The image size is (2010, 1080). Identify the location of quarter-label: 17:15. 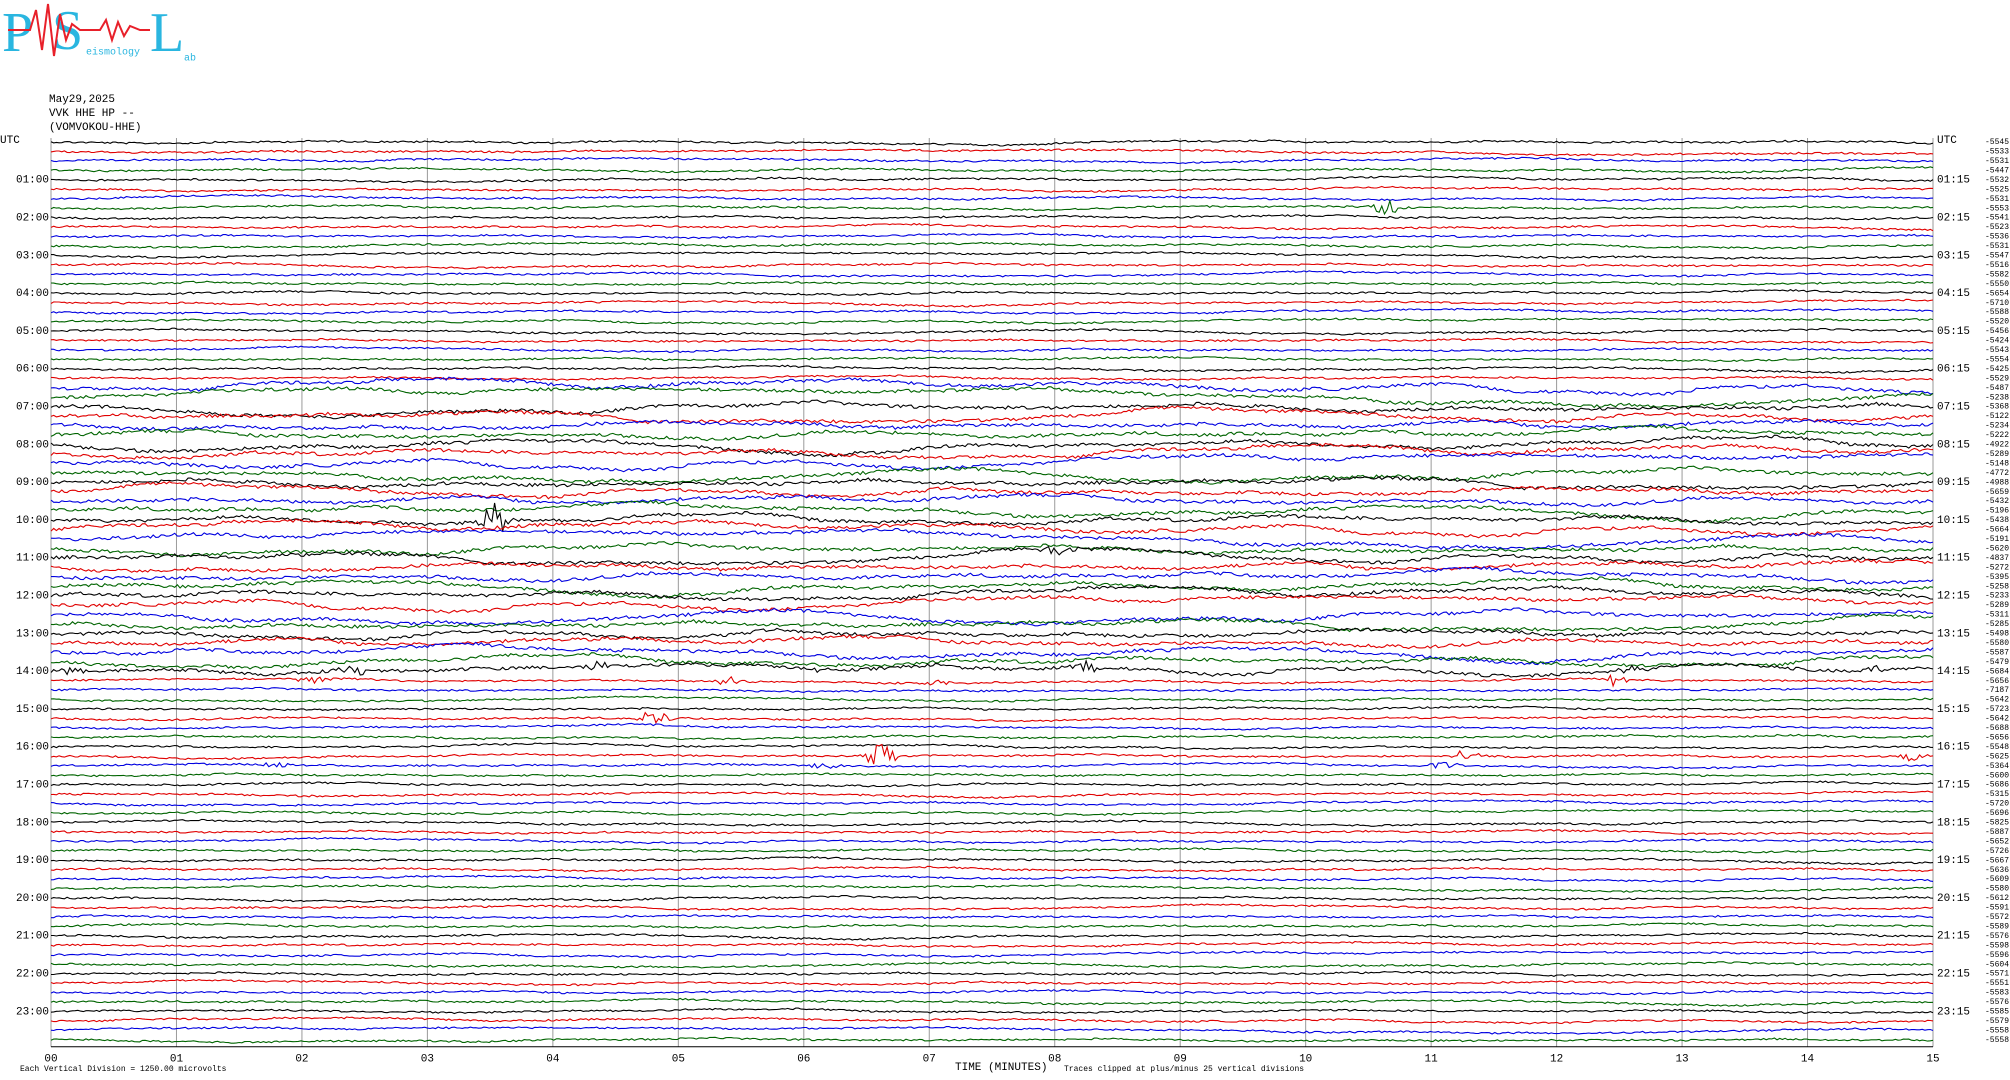
(1953, 786).